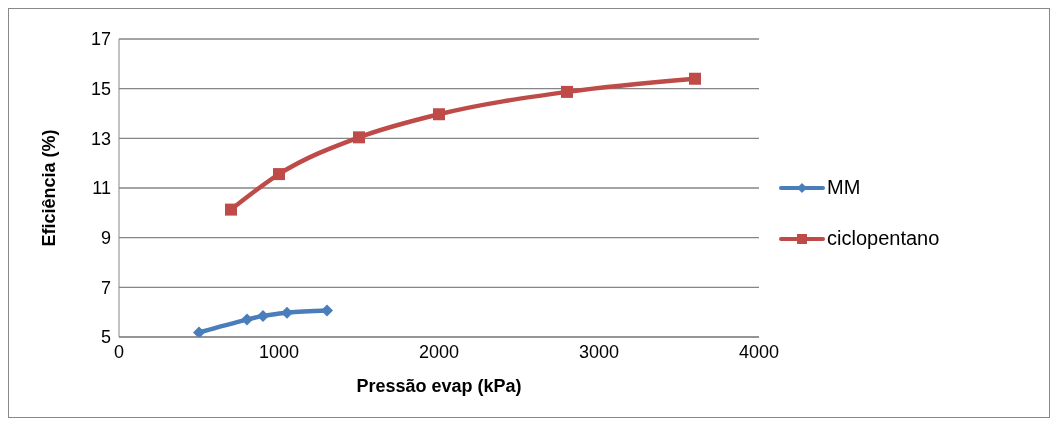  I want to click on legend-label: MM, so click(844, 187).